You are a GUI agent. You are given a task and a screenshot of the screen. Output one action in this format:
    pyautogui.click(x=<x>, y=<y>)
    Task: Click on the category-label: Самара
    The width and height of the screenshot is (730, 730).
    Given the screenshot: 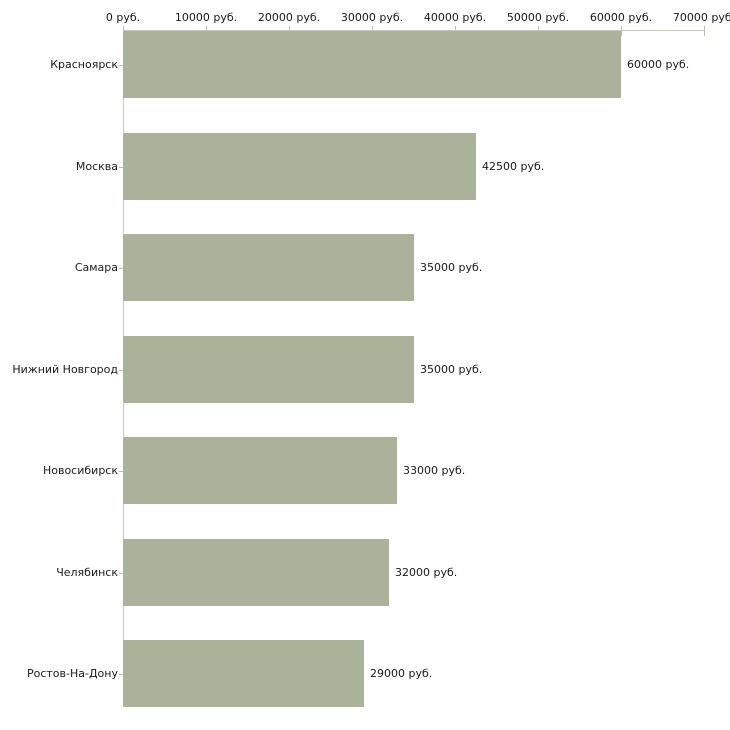 What is the action you would take?
    pyautogui.click(x=96, y=267)
    